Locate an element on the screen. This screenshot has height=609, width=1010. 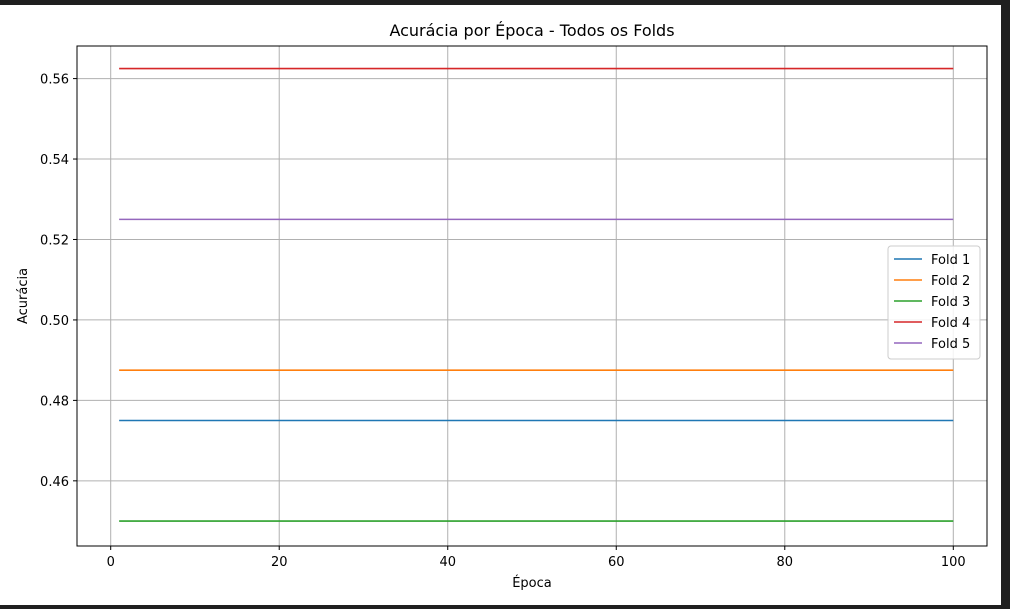
legend-label: Fold 2 is located at coordinates (950, 281).